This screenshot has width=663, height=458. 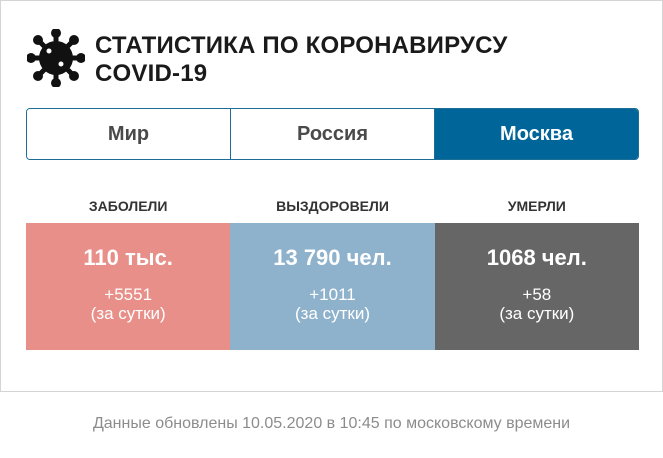 I want to click on stat-recovered: ВЫЗДОРОВЕЛИ 13 790 чел. +1011 (за сутки), so click(x=332, y=268).